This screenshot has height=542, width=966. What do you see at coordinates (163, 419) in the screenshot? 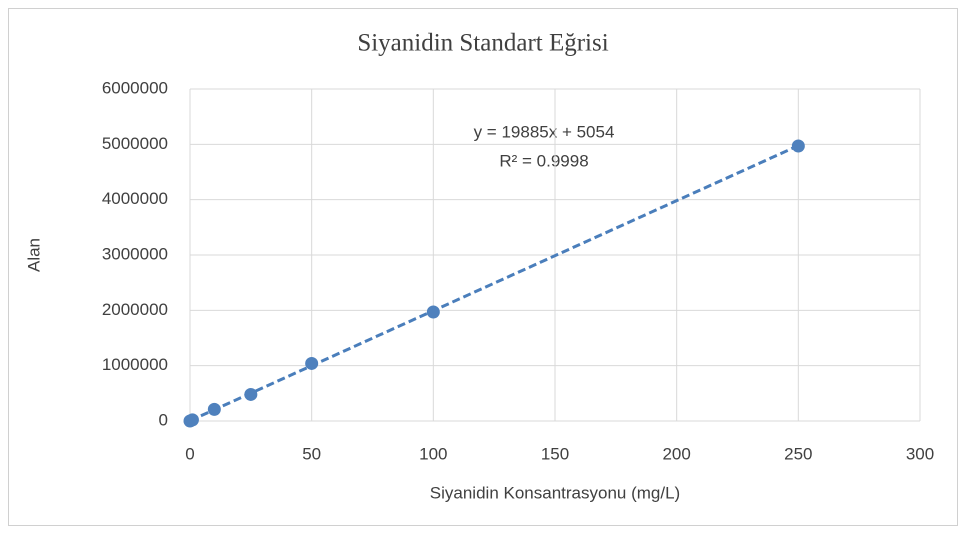
I see `y-tick-label: 0` at bounding box center [163, 419].